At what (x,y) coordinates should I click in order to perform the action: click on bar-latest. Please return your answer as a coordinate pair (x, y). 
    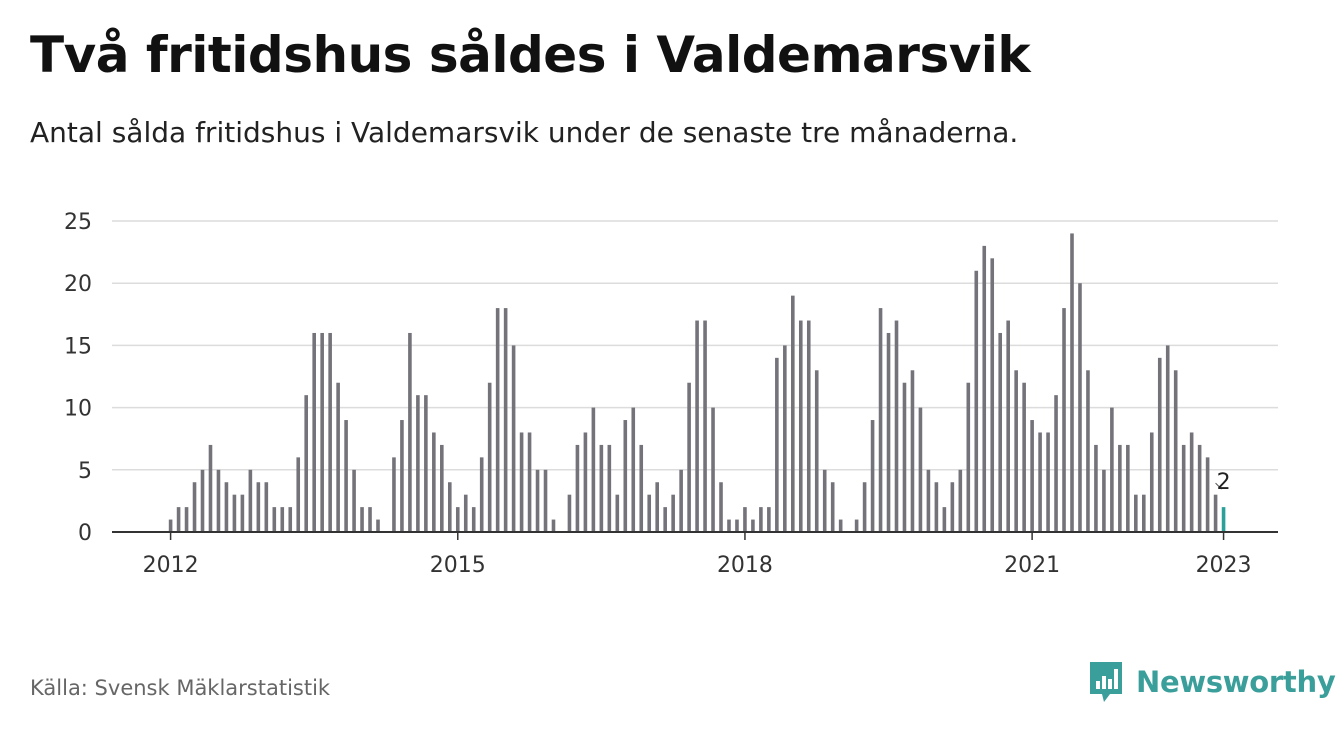
    Looking at the image, I should click on (1223, 519).